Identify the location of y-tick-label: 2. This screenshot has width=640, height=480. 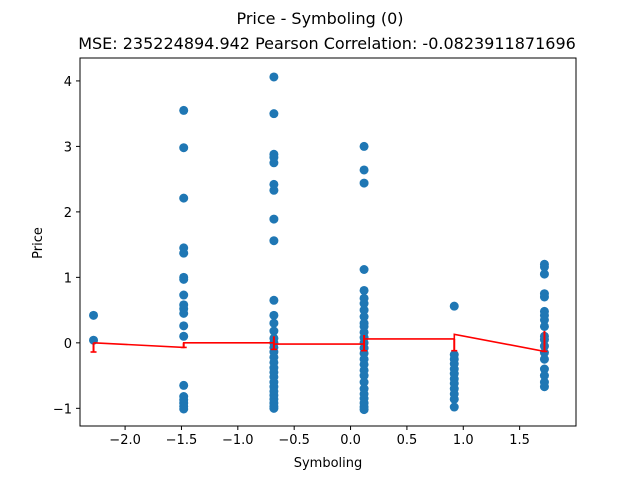
(68, 213).